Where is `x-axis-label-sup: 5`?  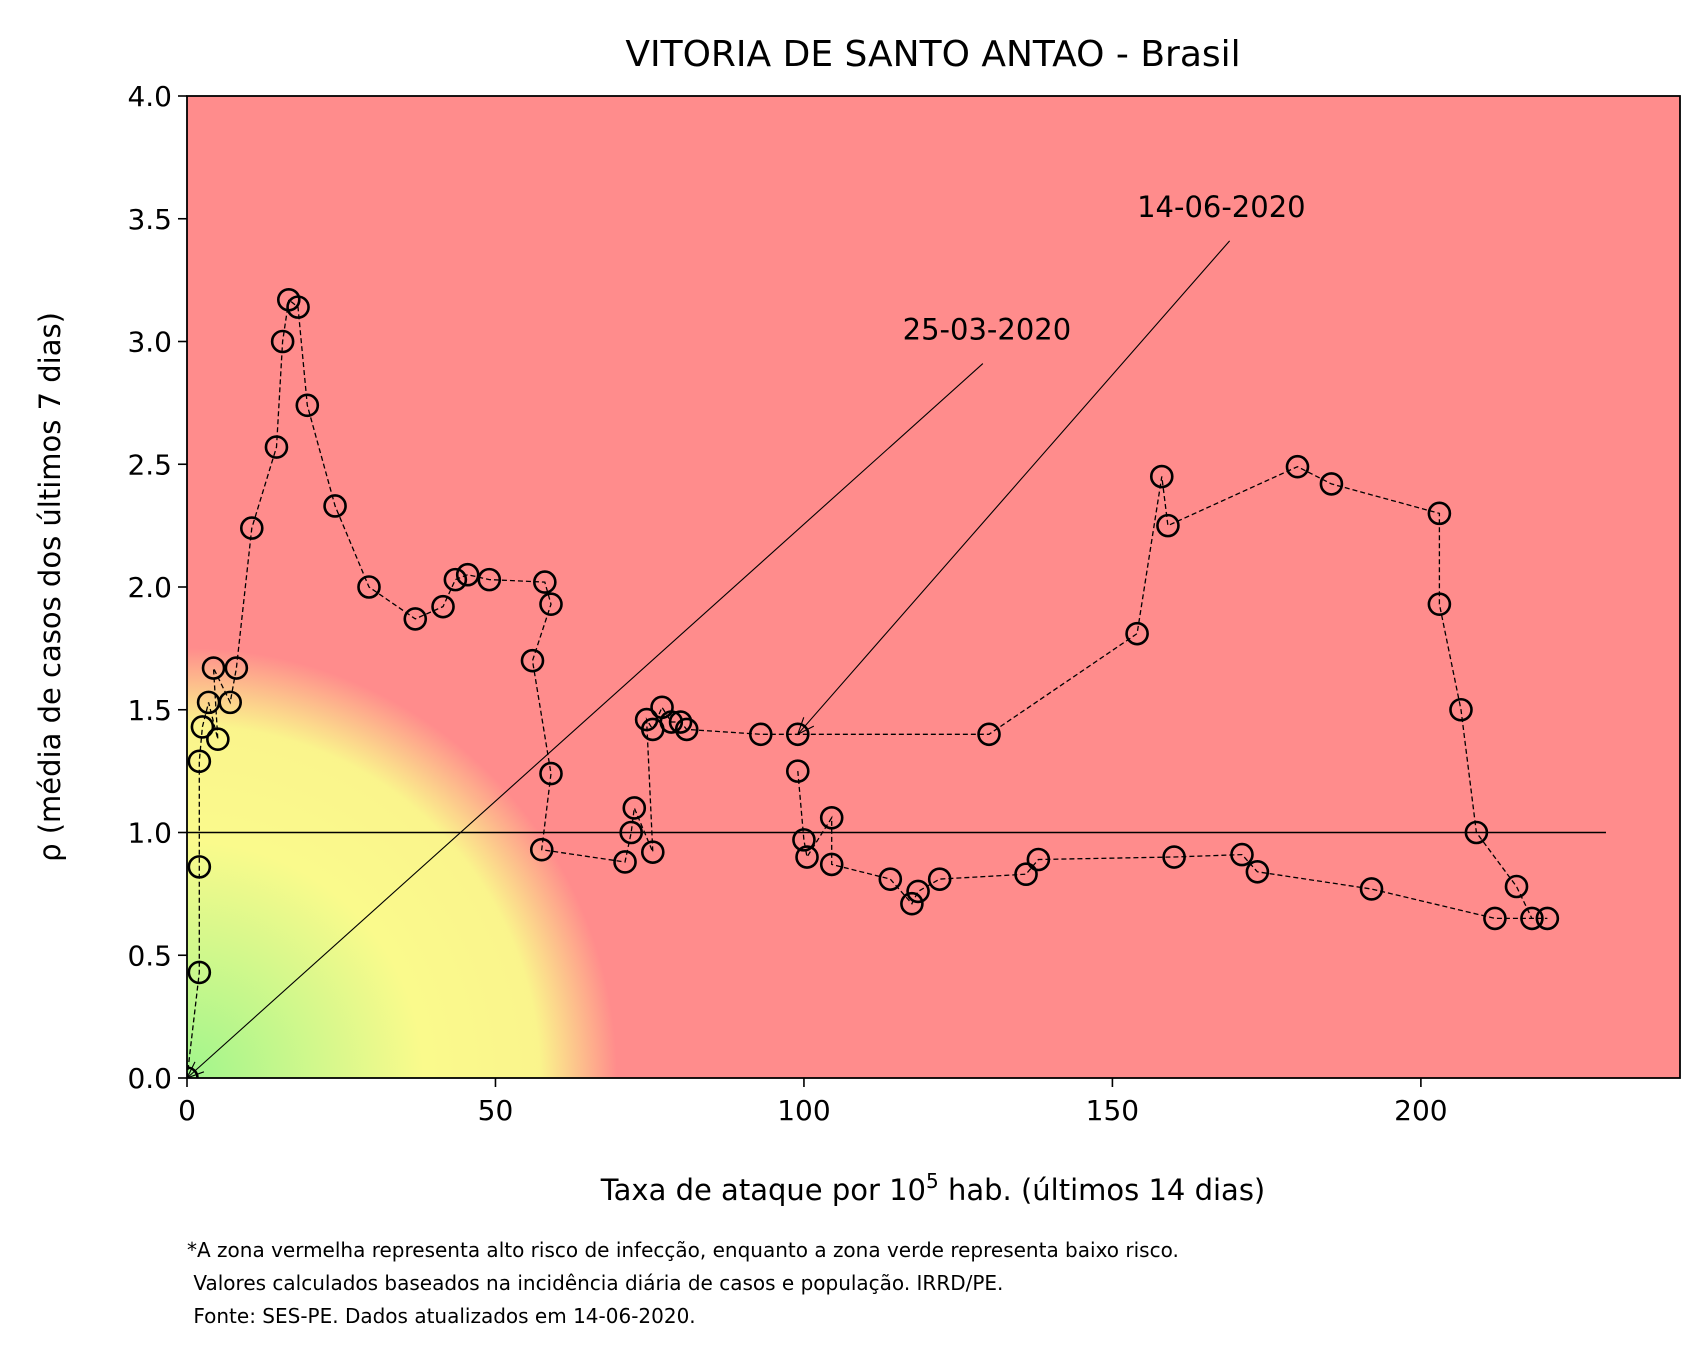
x-axis-label-sup: 5 is located at coordinates (932, 1181).